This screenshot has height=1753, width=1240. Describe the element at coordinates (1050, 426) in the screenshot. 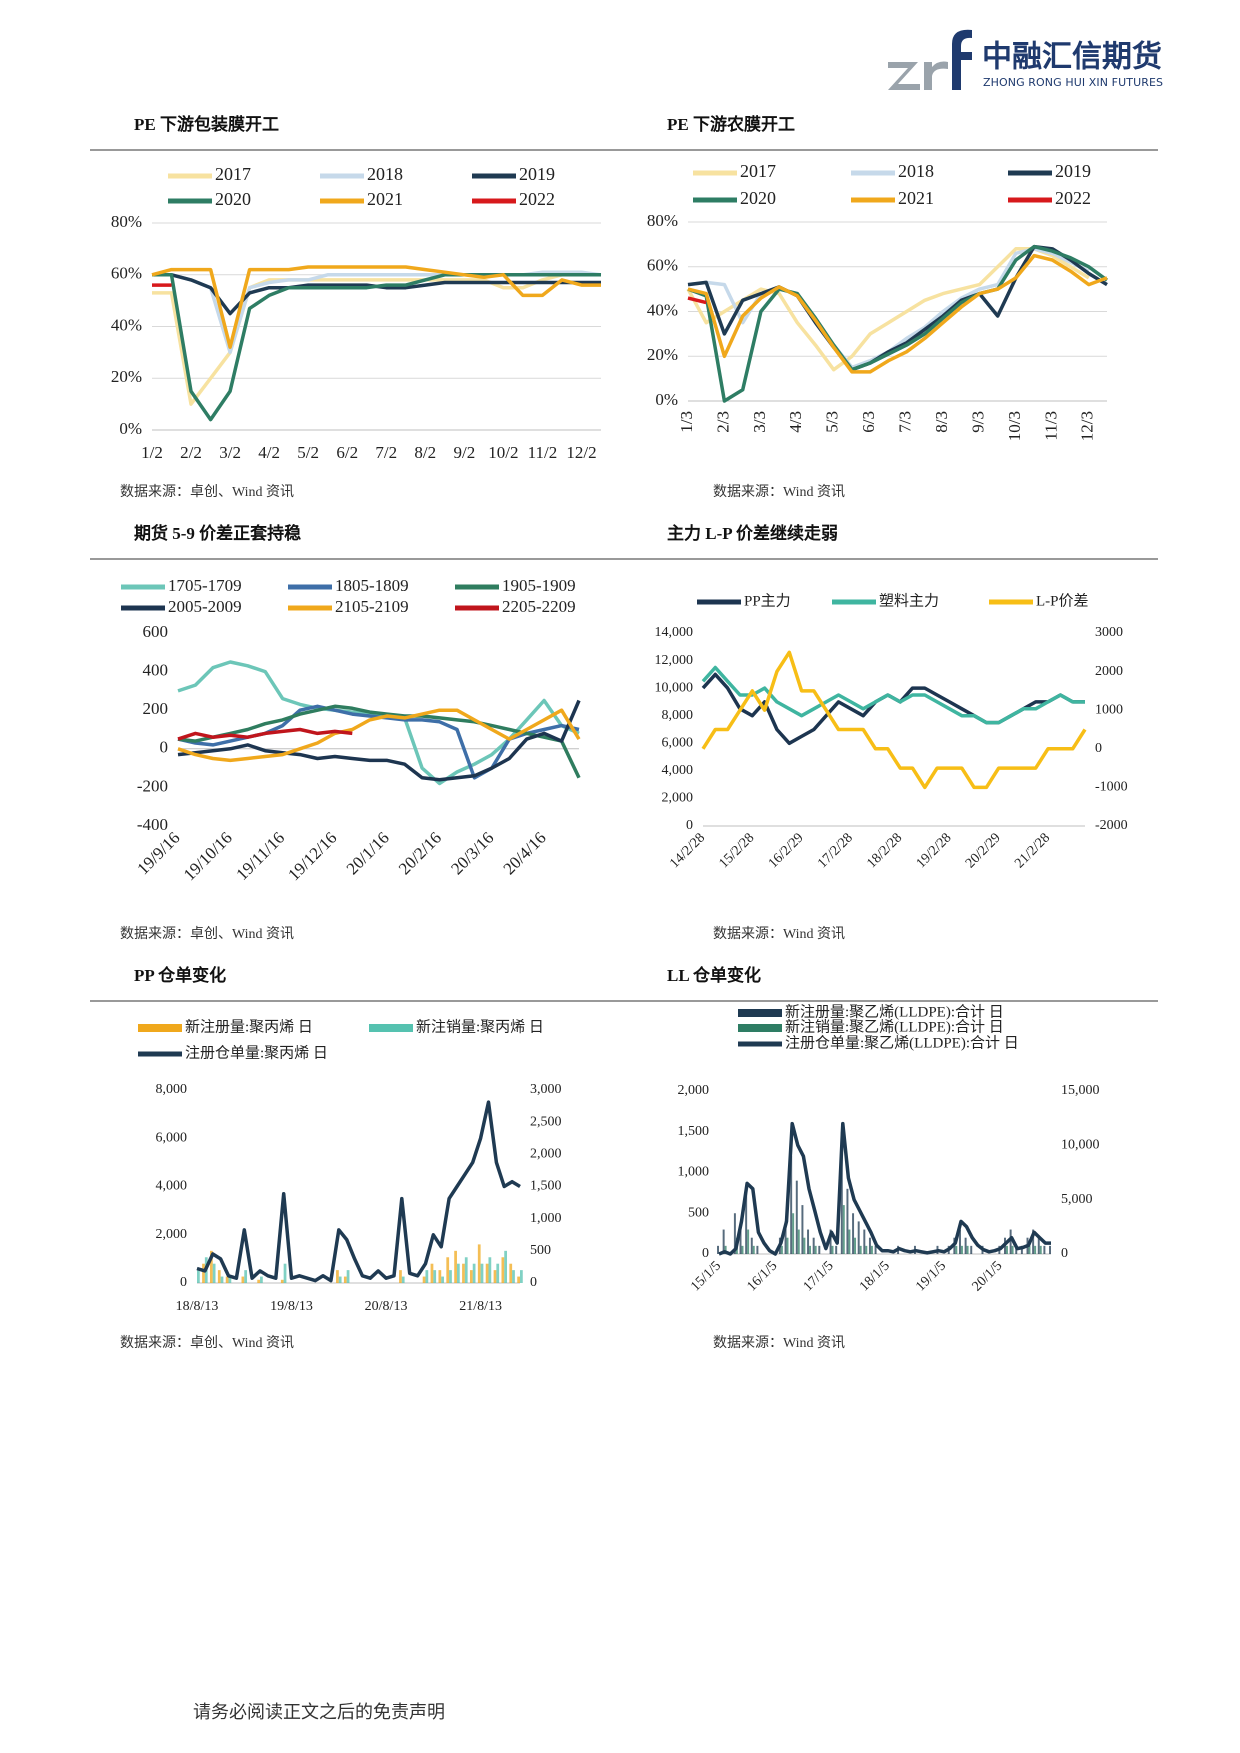

I see `x-tick-label: 11/3` at that location.